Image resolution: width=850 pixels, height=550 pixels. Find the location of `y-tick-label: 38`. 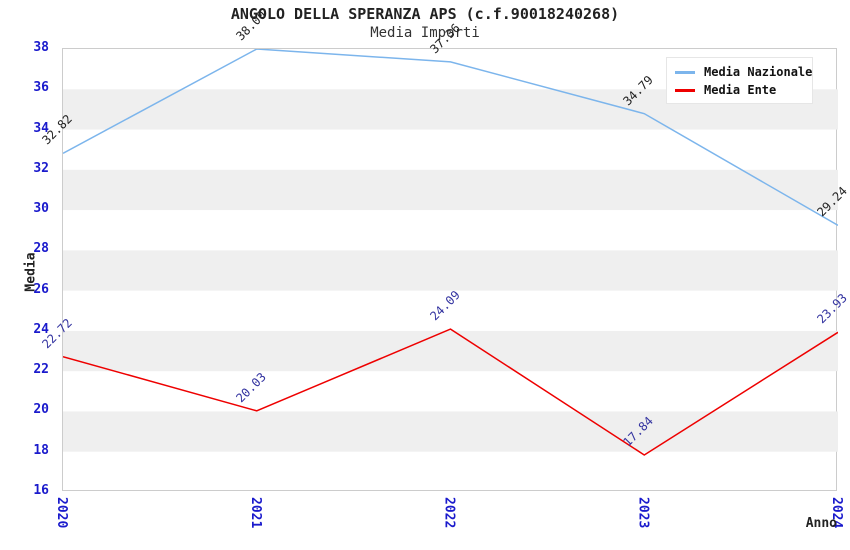

y-tick-label: 38 is located at coordinates (41, 47).